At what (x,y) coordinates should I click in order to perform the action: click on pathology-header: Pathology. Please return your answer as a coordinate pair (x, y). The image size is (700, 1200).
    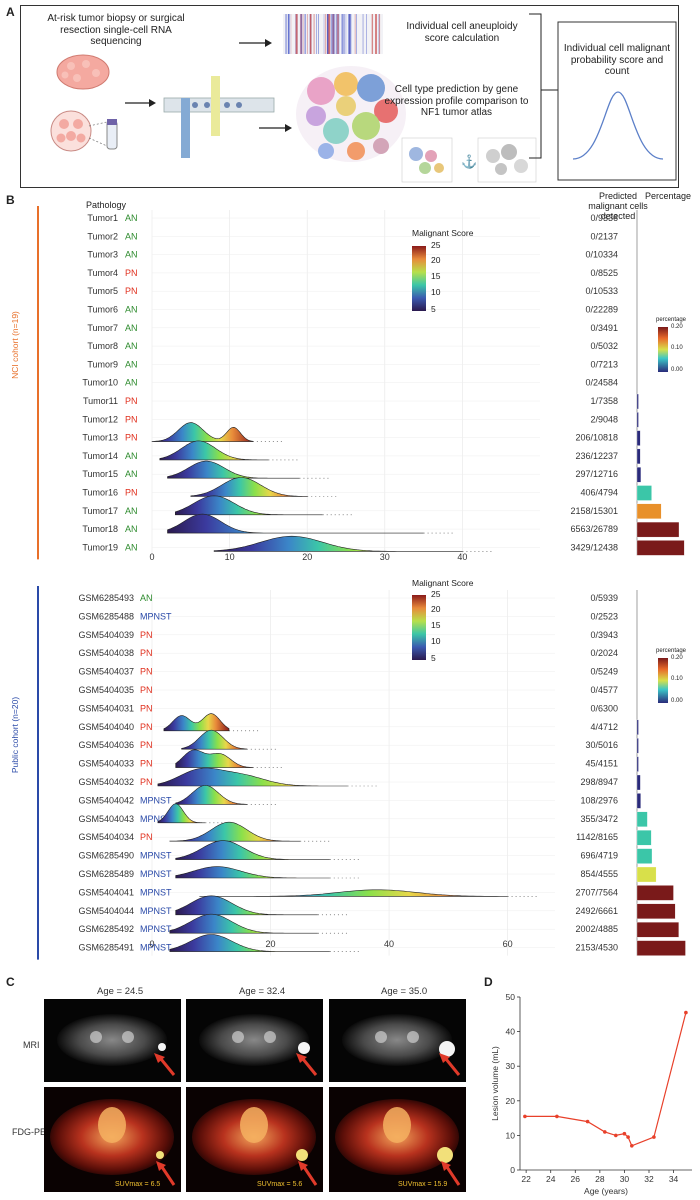
    Looking at the image, I should click on (106, 205).